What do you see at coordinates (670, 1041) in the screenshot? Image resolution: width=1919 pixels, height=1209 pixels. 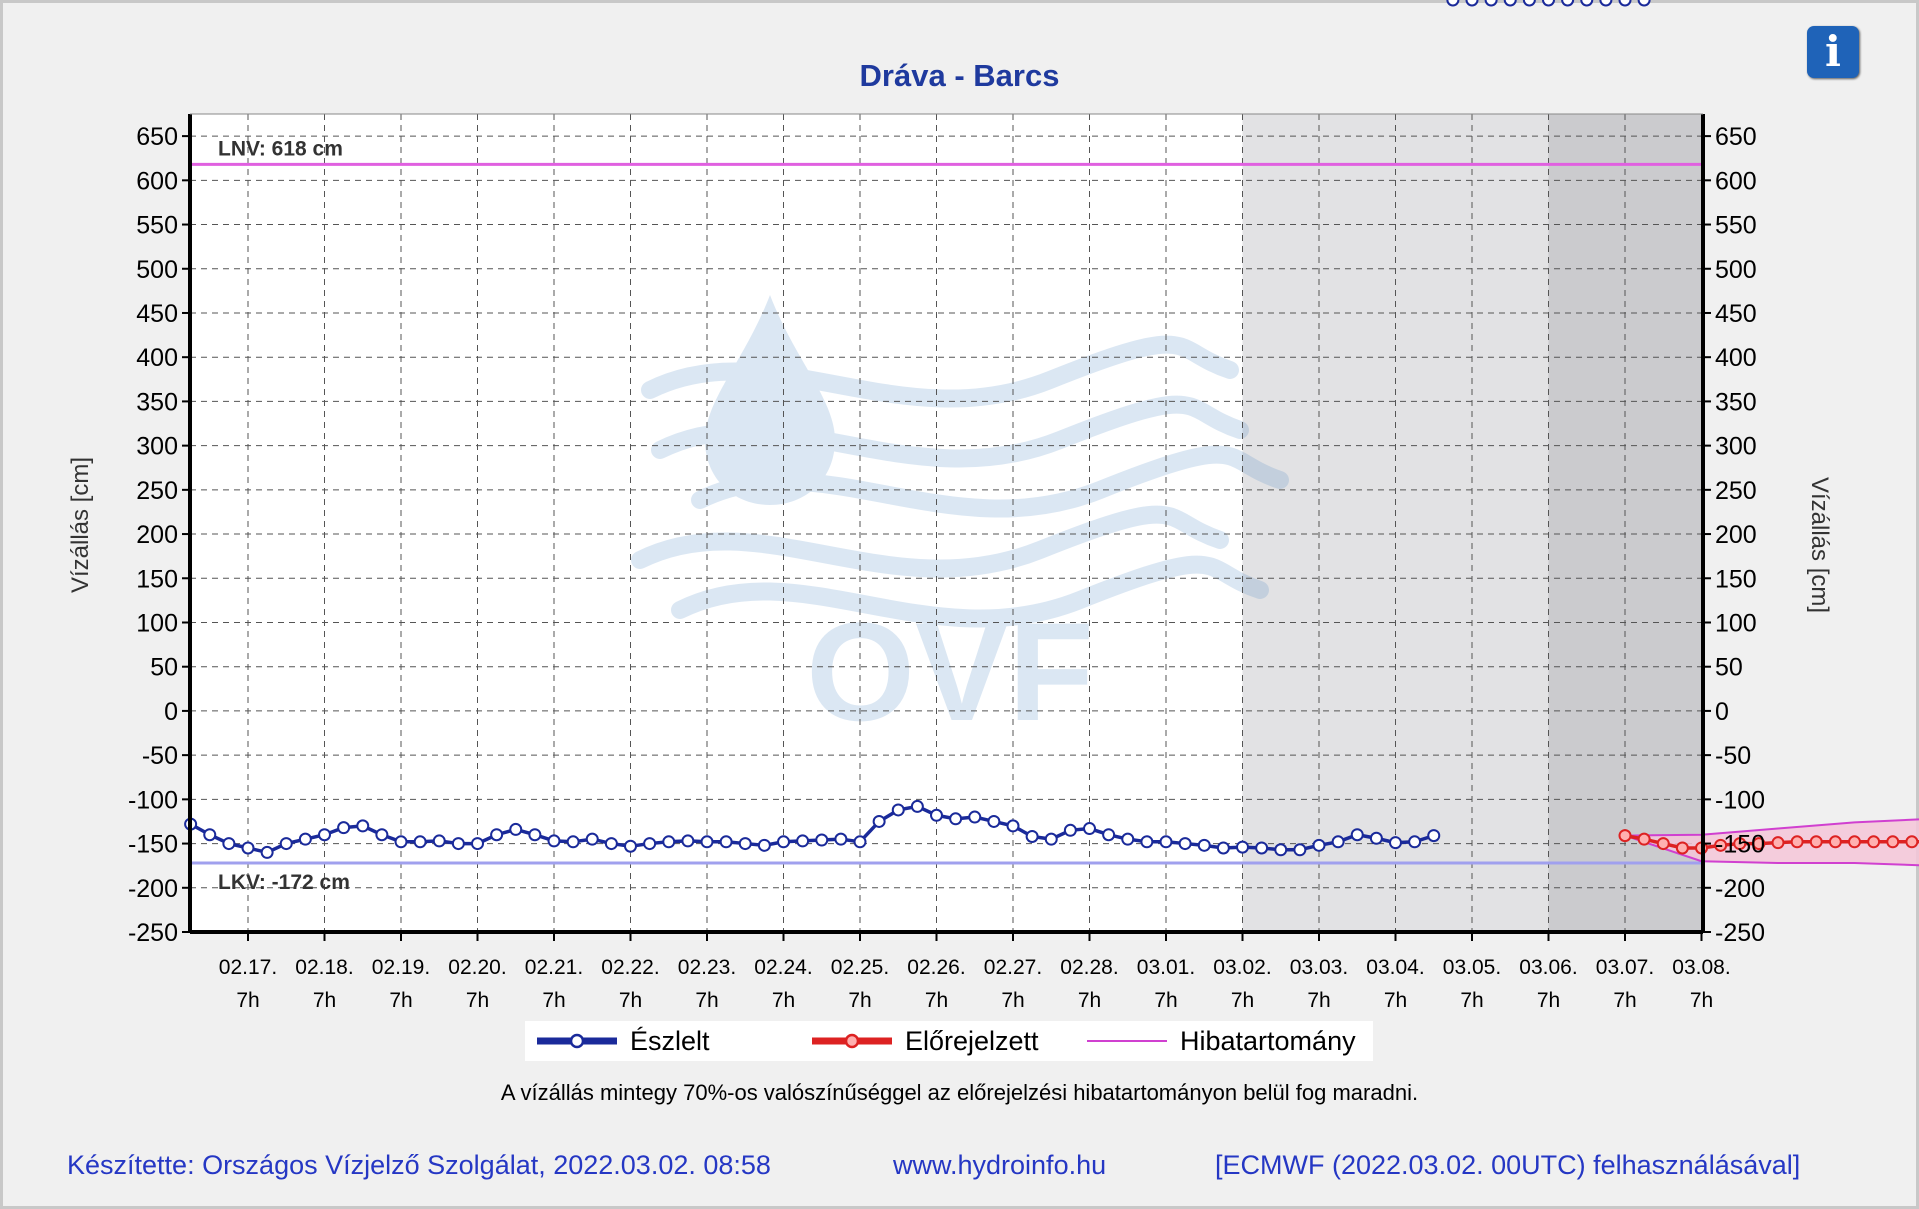 I see `legend-label-eszlelt: Észlelt` at bounding box center [670, 1041].